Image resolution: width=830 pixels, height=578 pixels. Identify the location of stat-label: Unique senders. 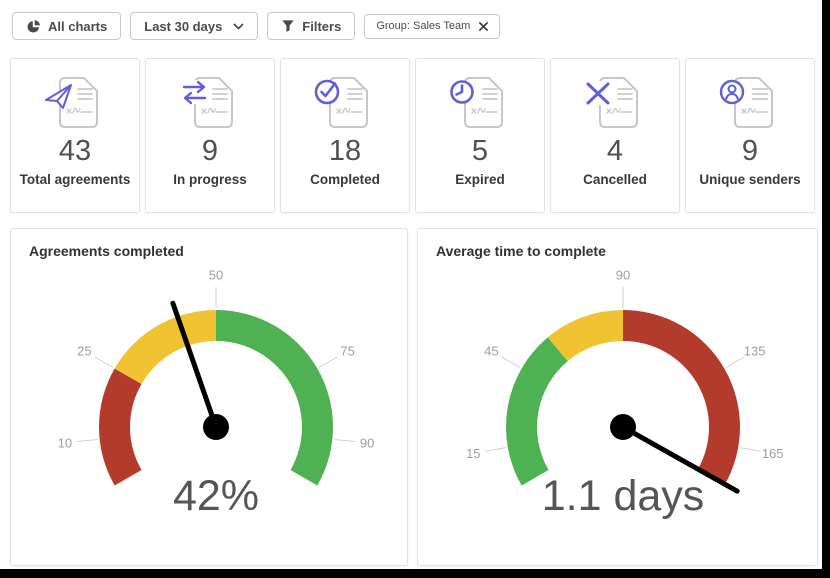
(750, 179).